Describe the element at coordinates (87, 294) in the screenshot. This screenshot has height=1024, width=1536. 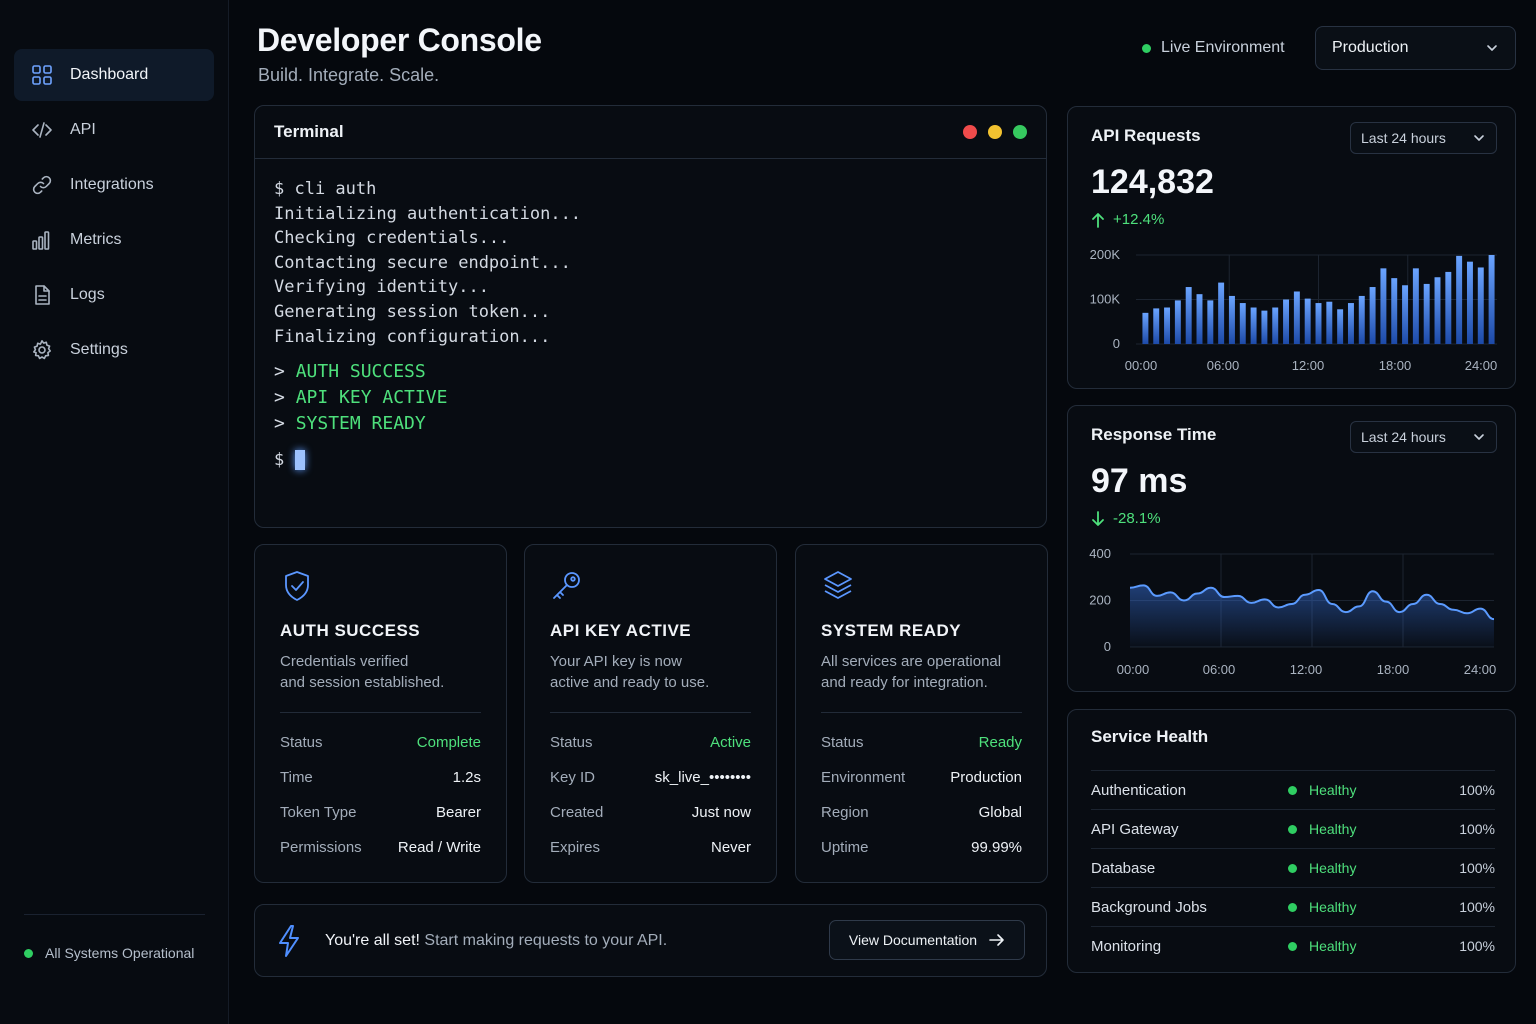
I see `sidebar-item-label: Logs` at that location.